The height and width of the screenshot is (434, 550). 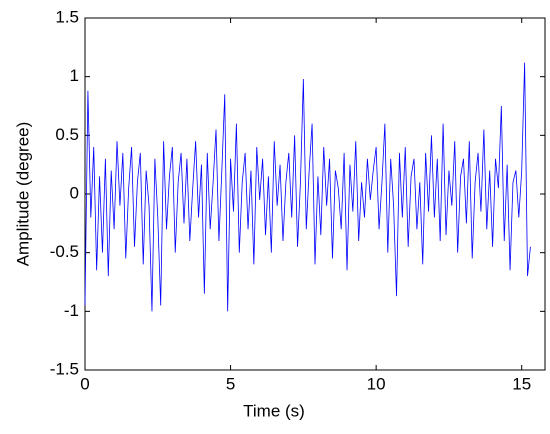 What do you see at coordinates (84, 383) in the screenshot?
I see `x-tick-label: 0` at bounding box center [84, 383].